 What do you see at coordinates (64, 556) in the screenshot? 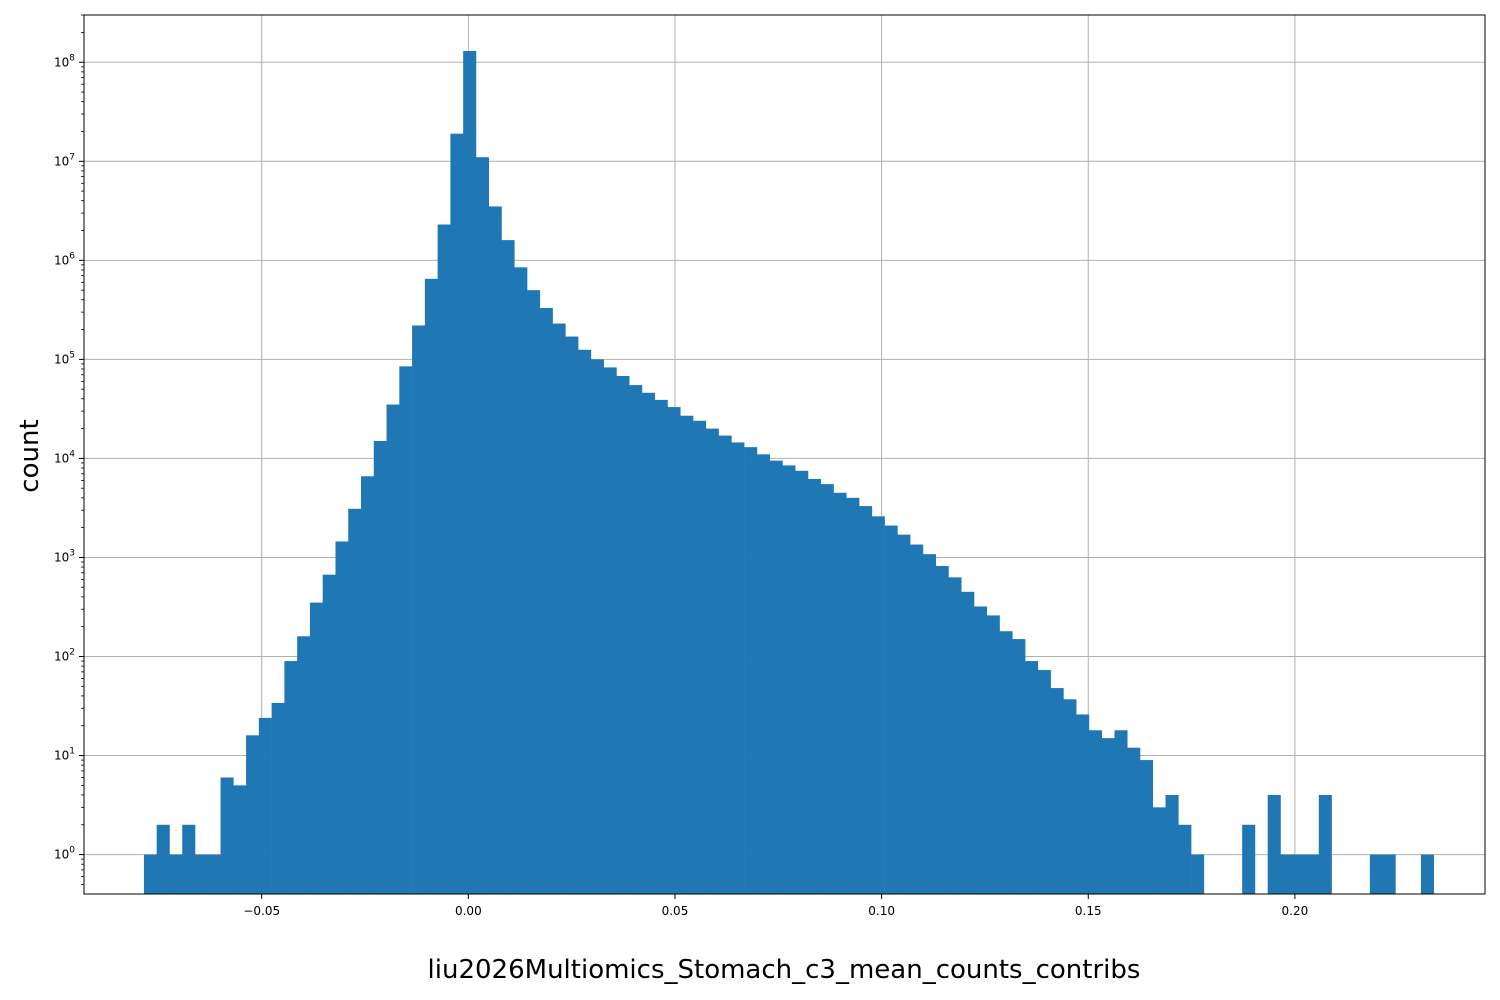
I see `y-tick-label: 10³` at bounding box center [64, 556].